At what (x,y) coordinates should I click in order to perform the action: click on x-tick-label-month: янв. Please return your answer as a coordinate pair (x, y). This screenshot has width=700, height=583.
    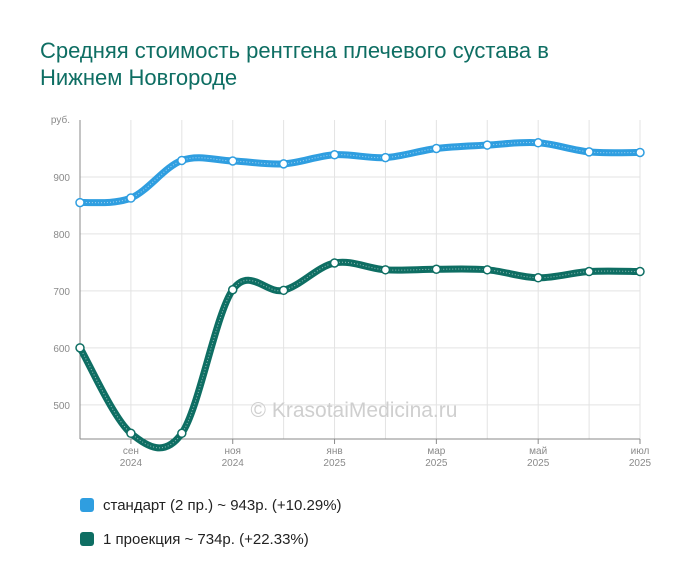
    Looking at the image, I should click on (334, 451).